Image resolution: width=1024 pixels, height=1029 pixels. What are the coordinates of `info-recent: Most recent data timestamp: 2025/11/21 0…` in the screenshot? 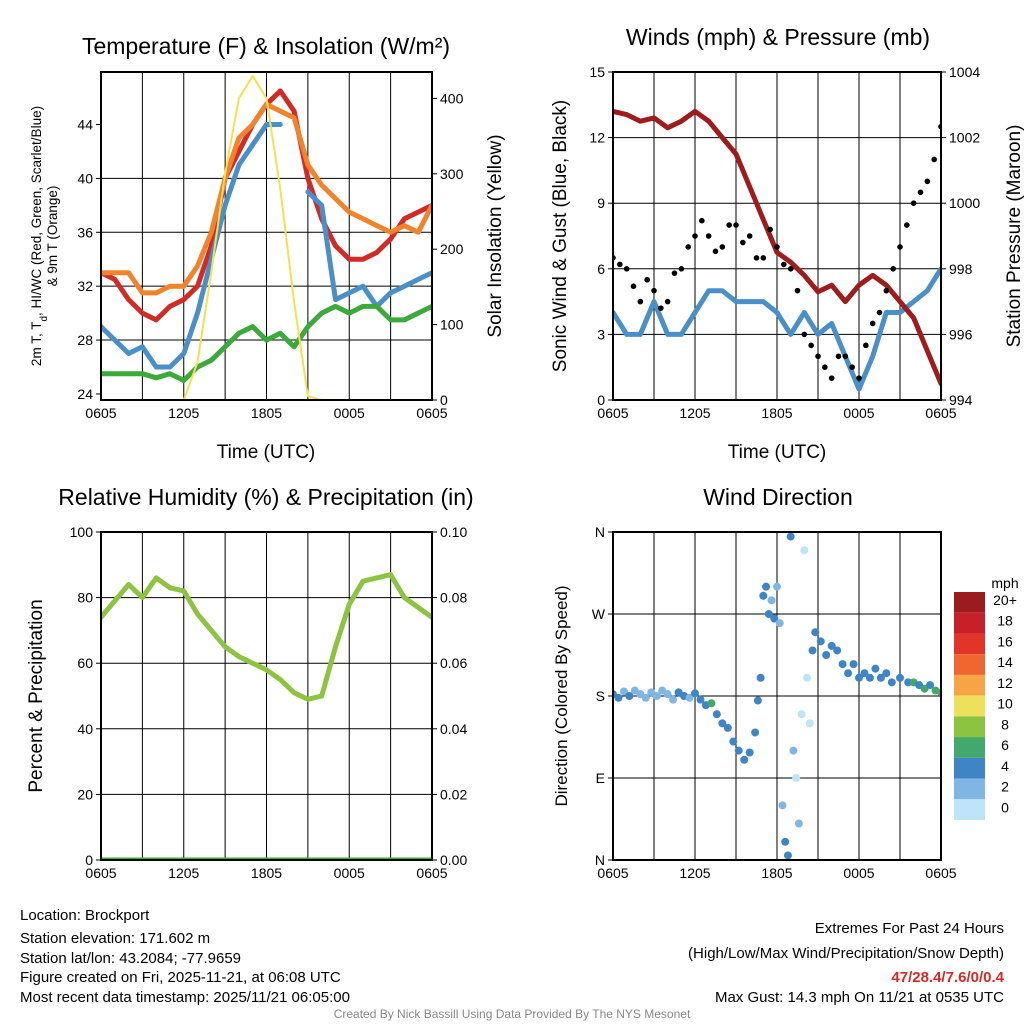 It's located at (185, 997).